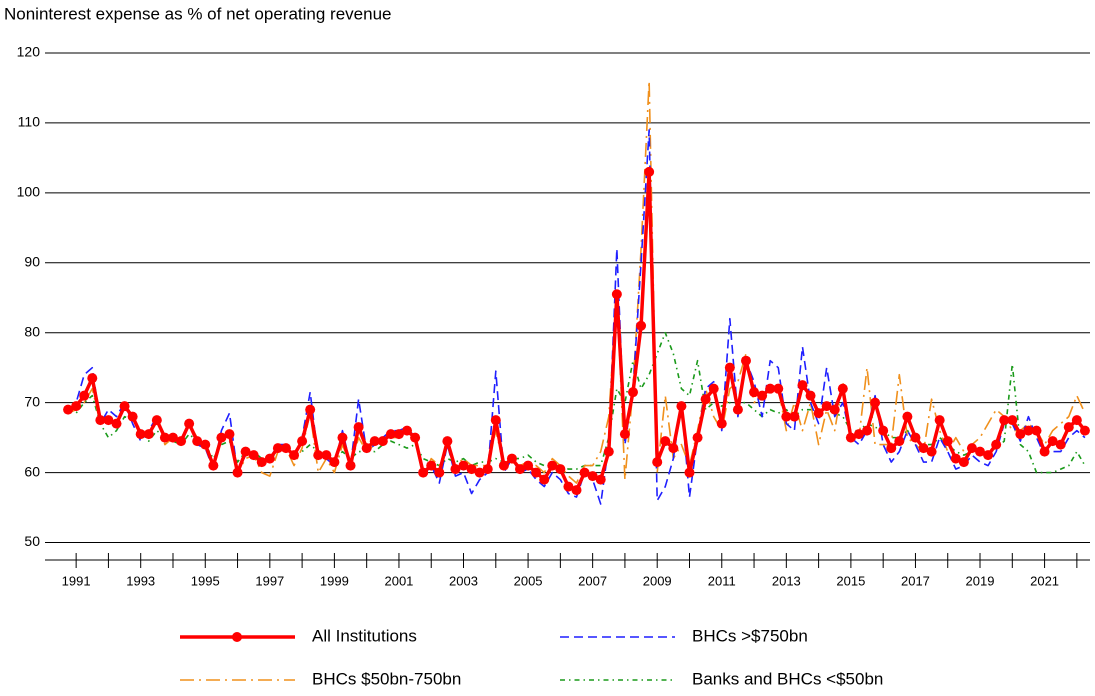 Image resolution: width=1095 pixels, height=696 pixels. What do you see at coordinates (29, 122) in the screenshot?
I see `y-tick-label: 110` at bounding box center [29, 122].